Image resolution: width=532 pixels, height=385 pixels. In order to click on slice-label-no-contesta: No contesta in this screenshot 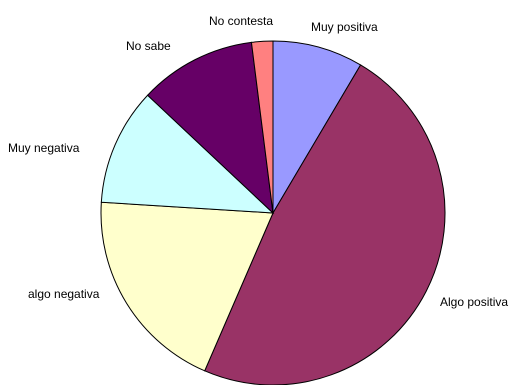, I will do `click(241, 21)`.